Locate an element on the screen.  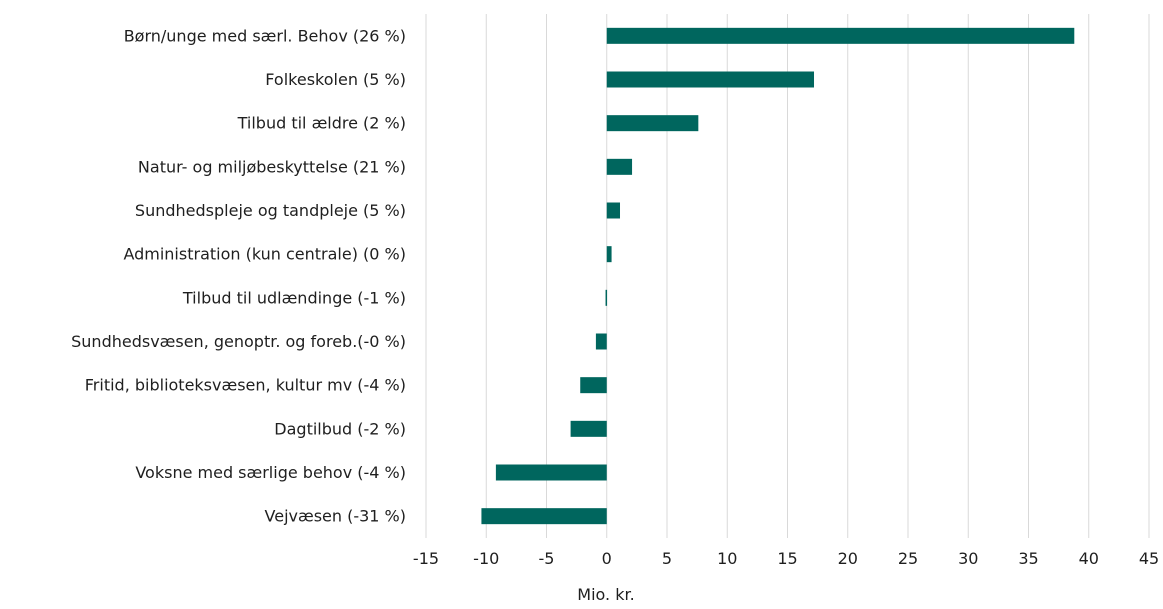
category-label: Sundhedspleje og tandpleje (5 %) is located at coordinates (270, 210).